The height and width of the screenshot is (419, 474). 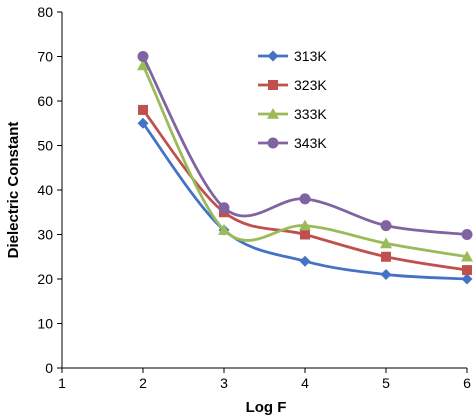 I want to click on x-tick-label: 1, so click(x=62, y=383).